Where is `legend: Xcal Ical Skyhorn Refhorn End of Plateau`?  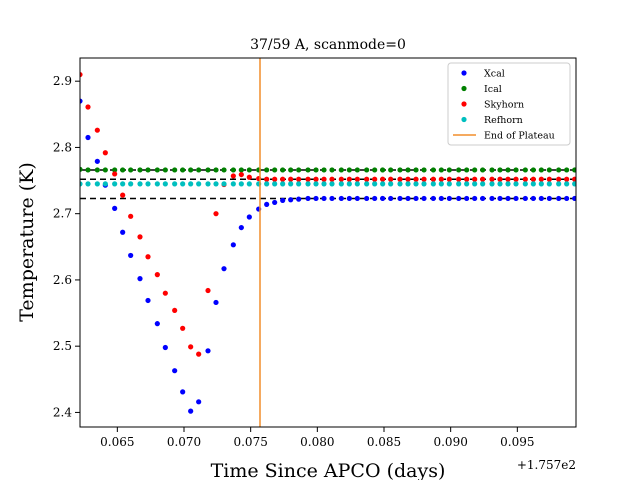
legend: Xcal Ical Skyhorn Refhorn End of Plateau is located at coordinates (509, 104).